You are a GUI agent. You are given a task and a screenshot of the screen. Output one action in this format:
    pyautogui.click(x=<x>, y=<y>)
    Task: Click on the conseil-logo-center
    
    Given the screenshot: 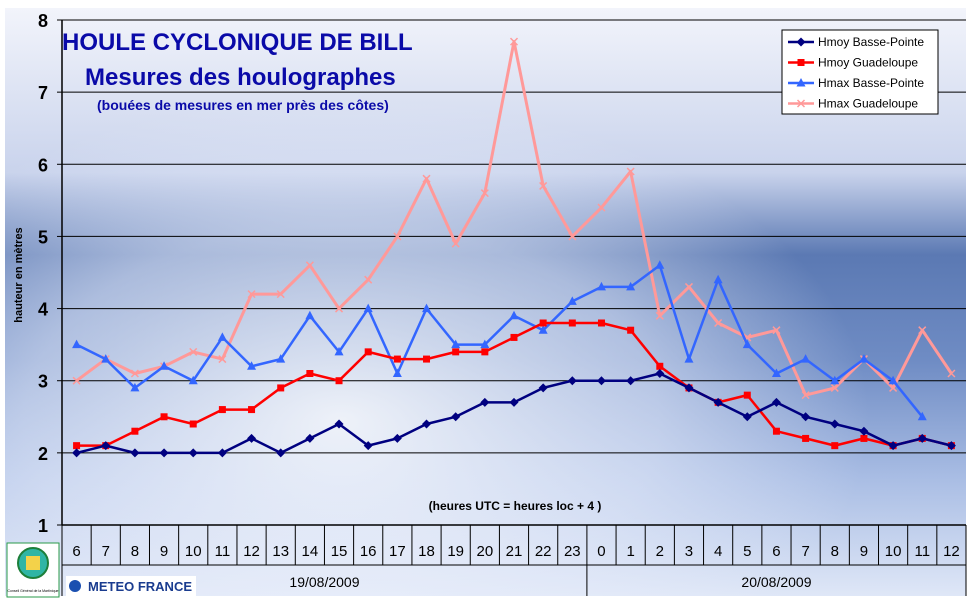 What is the action you would take?
    pyautogui.click(x=33, y=563)
    